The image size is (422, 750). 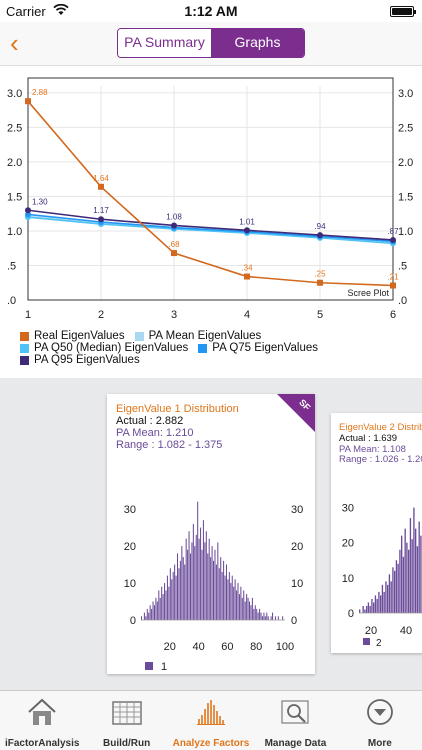 What do you see at coordinates (320, 315) in the screenshot?
I see `x-tick-label: 5` at bounding box center [320, 315].